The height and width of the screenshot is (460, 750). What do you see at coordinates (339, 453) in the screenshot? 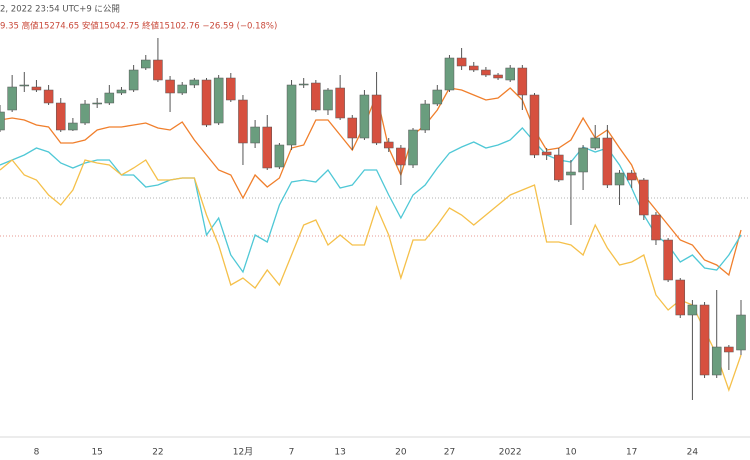
I see `x-tick-label: 13` at bounding box center [339, 453].